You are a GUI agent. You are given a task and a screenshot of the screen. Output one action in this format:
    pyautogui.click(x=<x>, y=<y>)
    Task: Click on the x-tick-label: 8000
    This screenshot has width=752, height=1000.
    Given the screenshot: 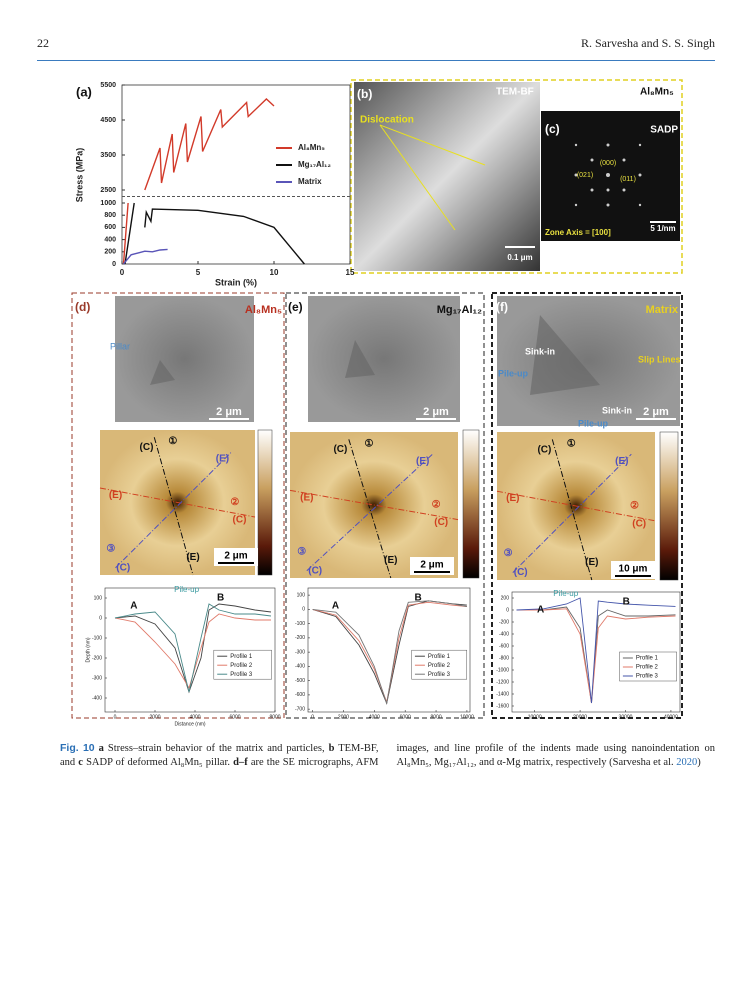 What is the action you would take?
    pyautogui.click(x=435, y=717)
    